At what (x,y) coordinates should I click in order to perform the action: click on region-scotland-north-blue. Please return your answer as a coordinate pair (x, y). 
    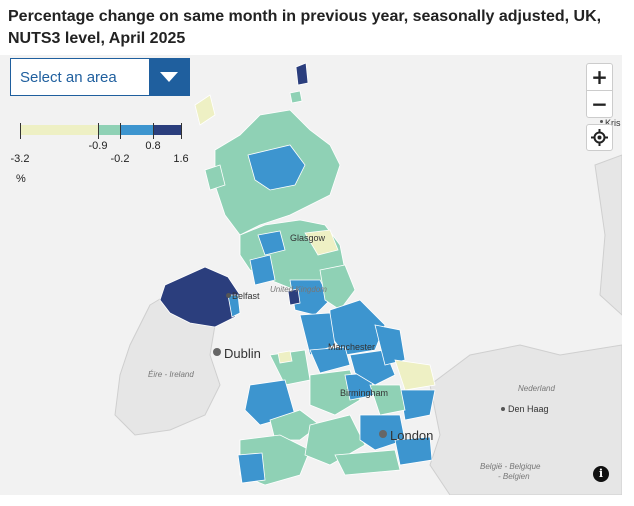
    Looking at the image, I should click on (276, 167).